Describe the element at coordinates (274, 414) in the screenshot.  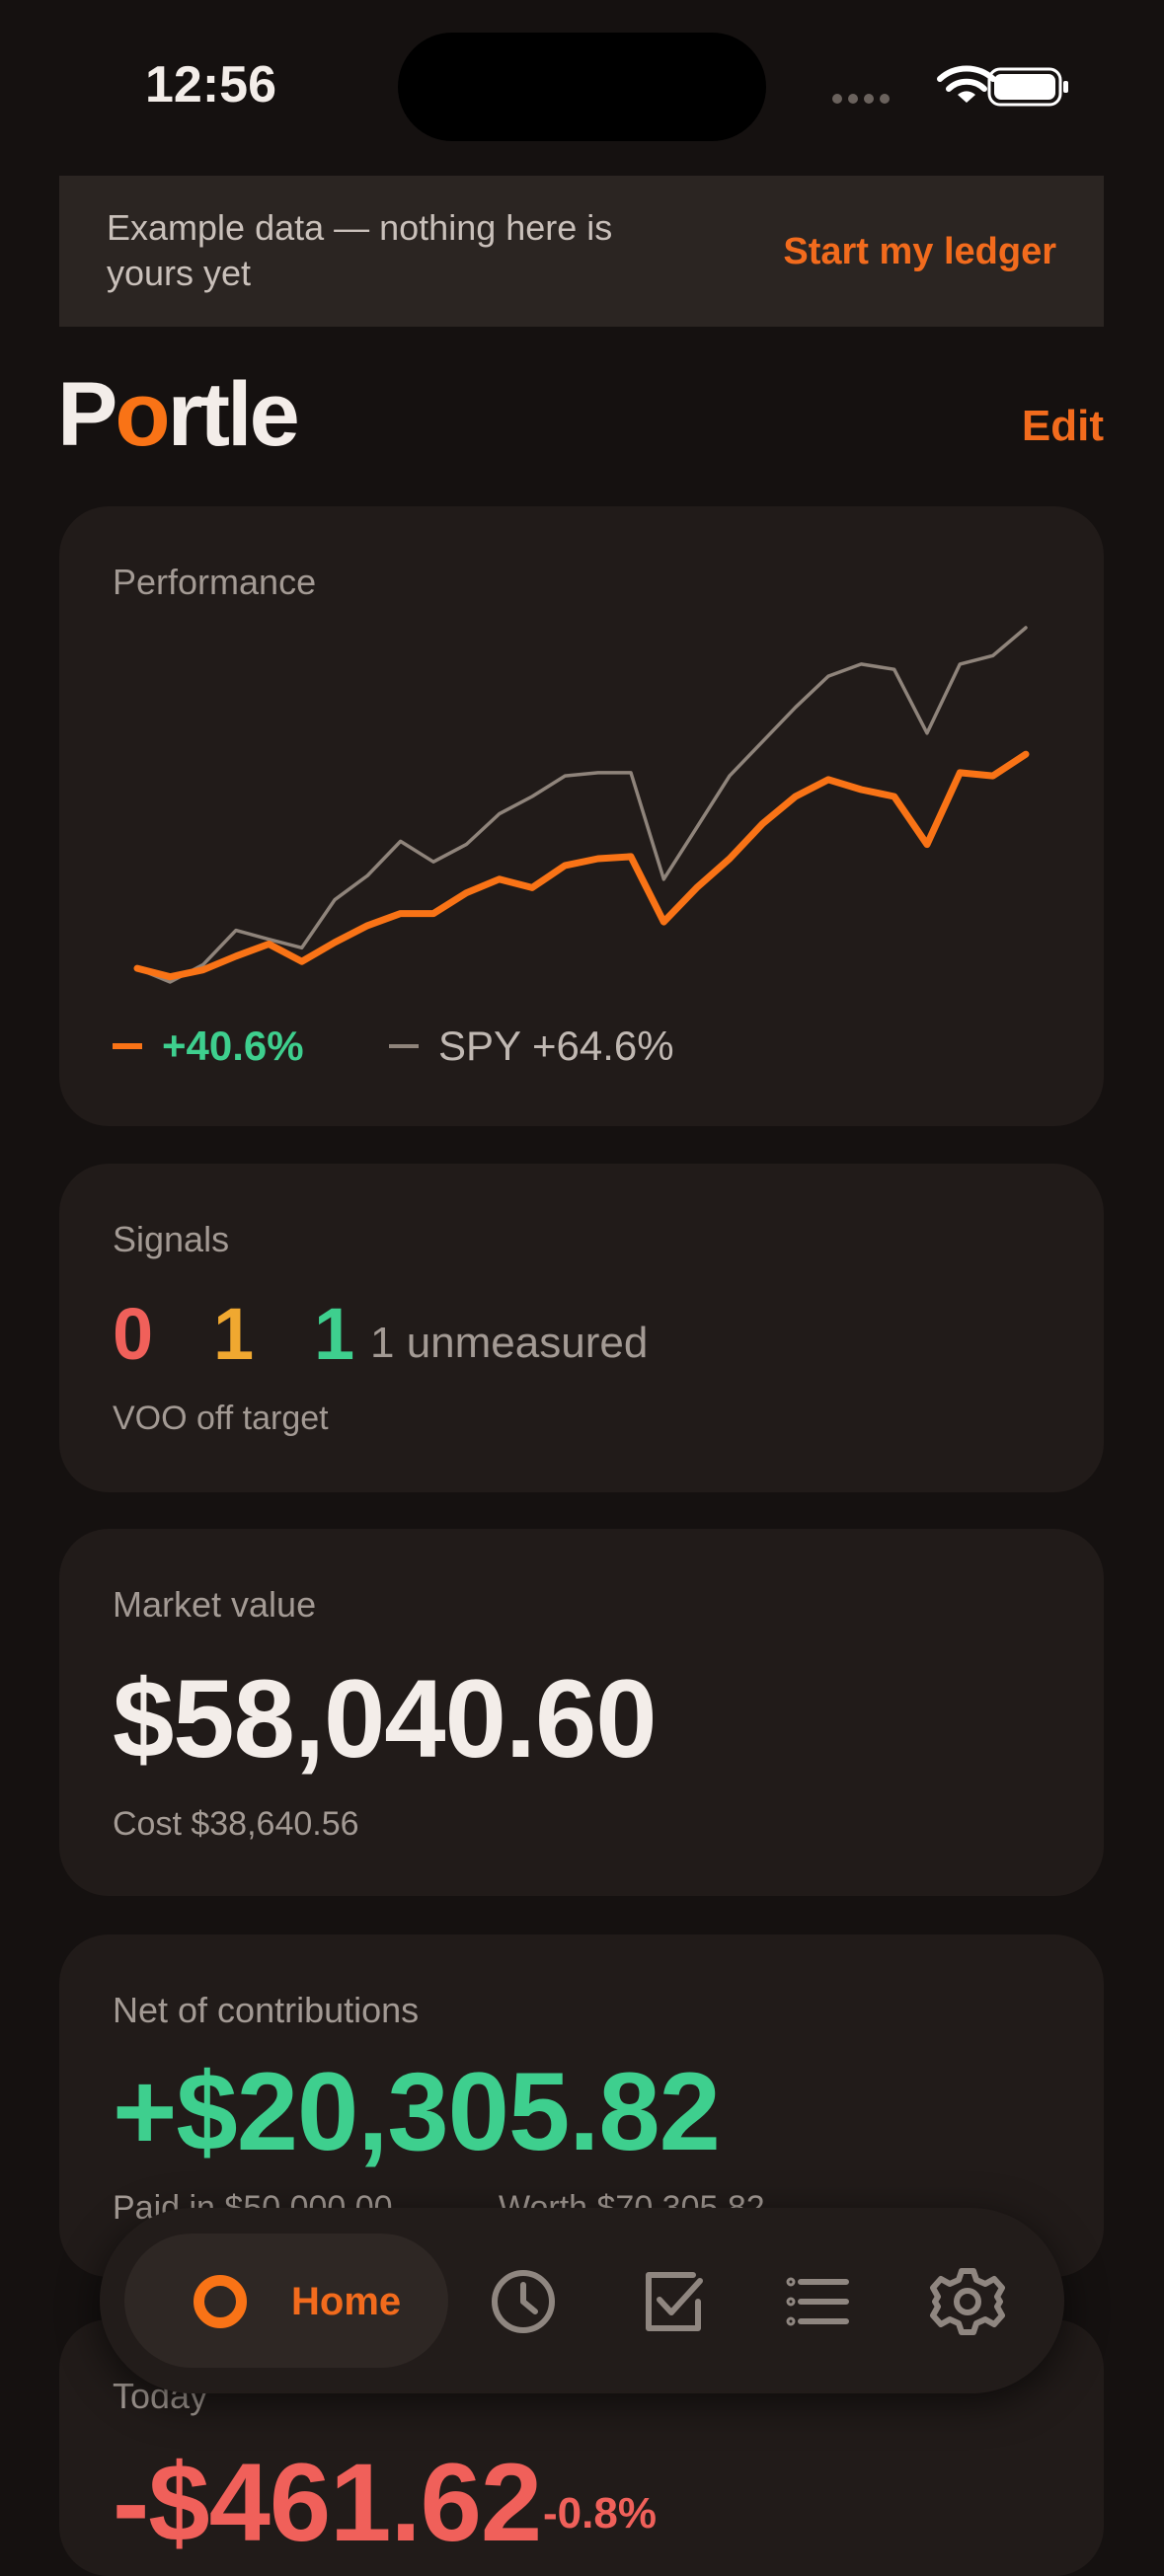
I see `logo-letter: e` at that location.